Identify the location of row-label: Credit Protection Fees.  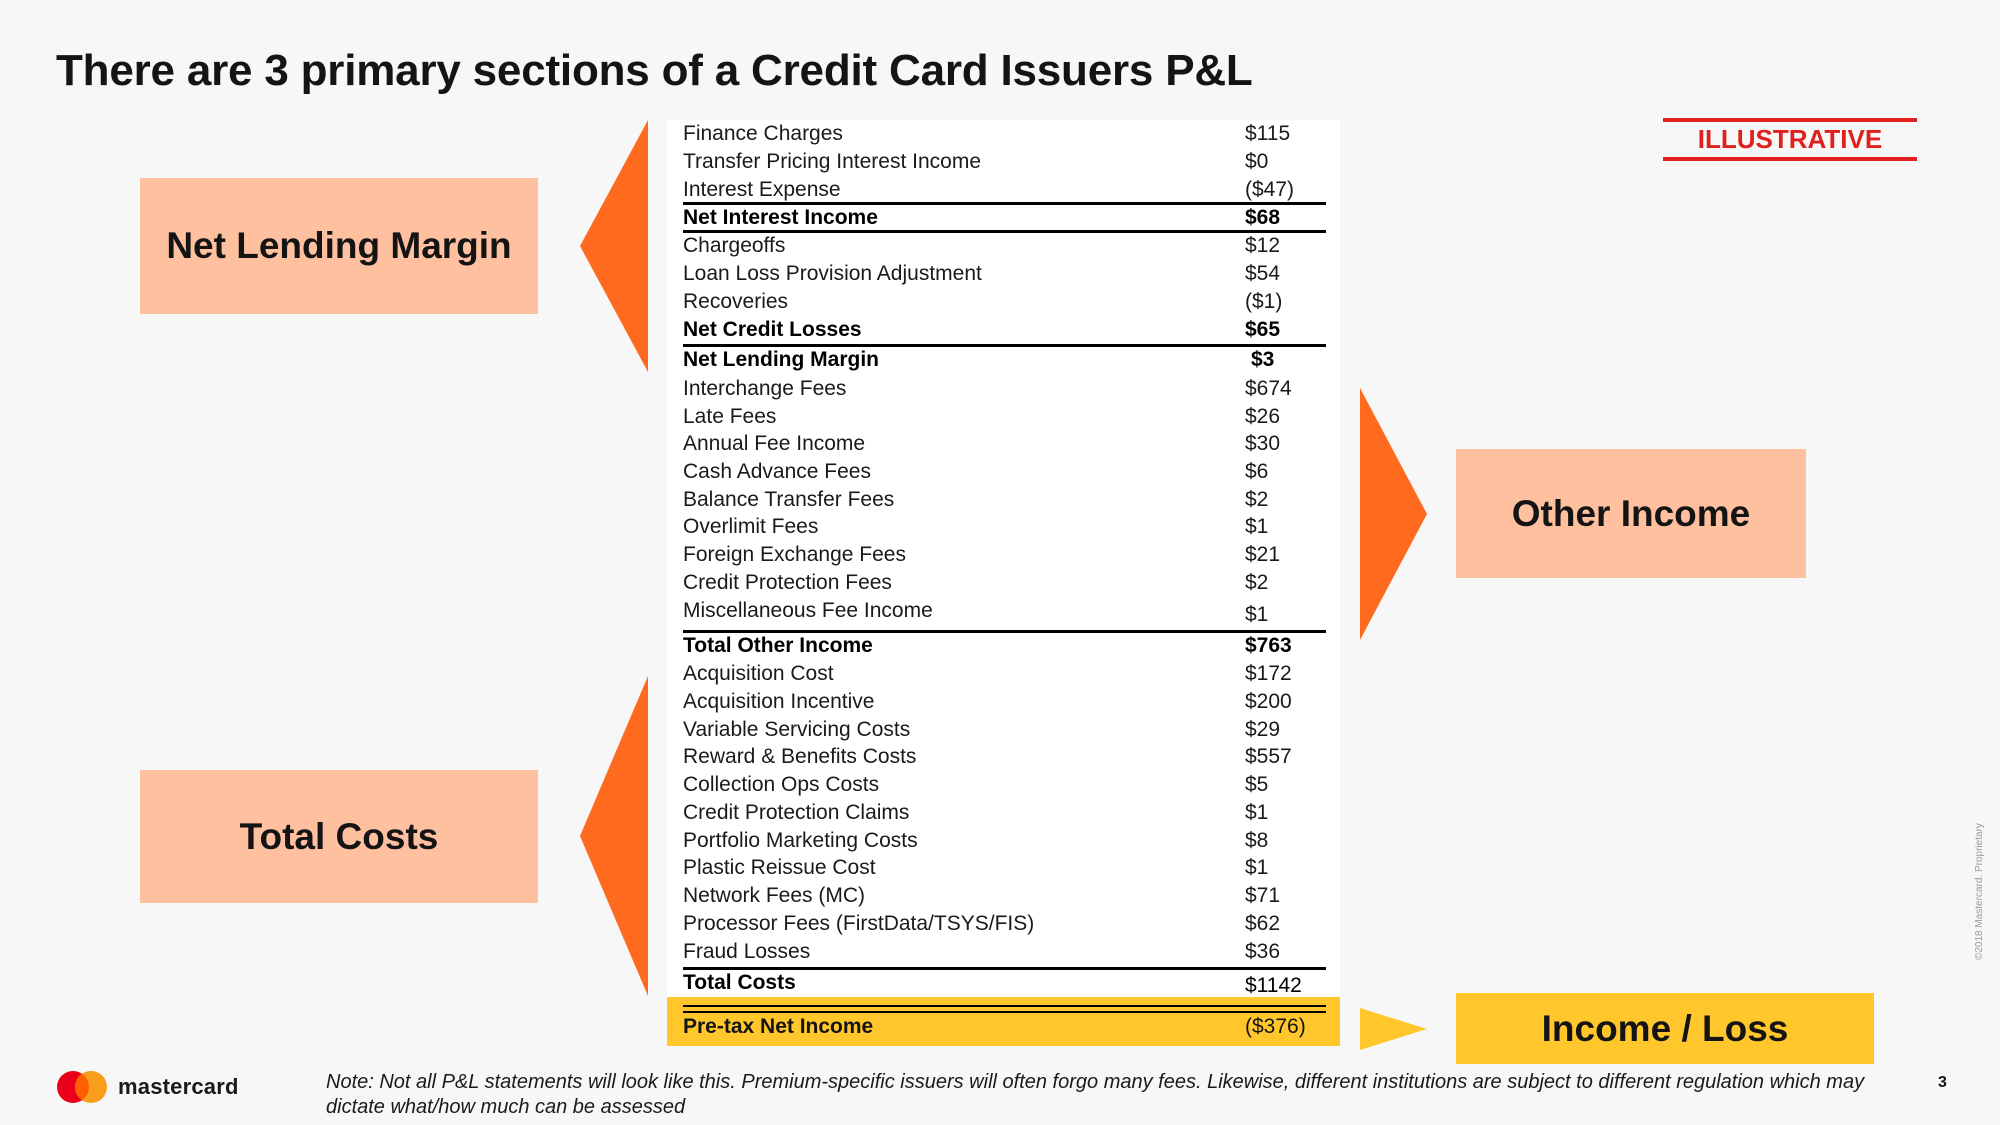
(787, 582).